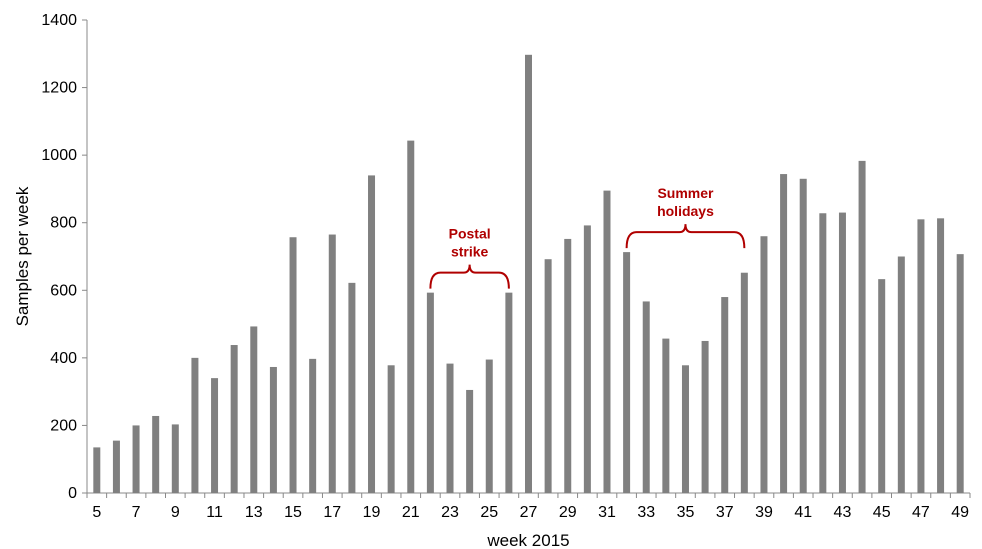  I want to click on x-tick-label: 49, so click(960, 512).